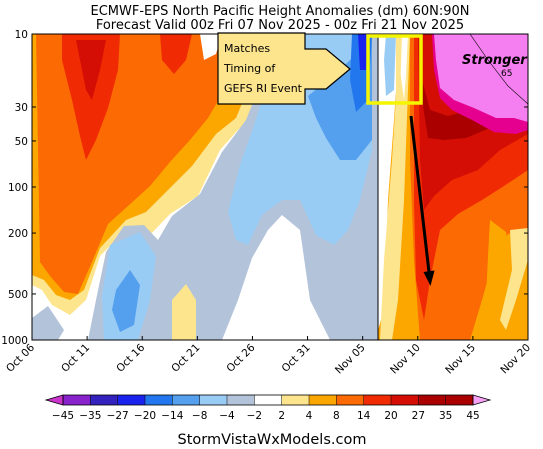 The height and width of the screenshot is (449, 543). Describe the element at coordinates (185, 358) in the screenshot. I see `x-tick-label: Oct 21` at that location.